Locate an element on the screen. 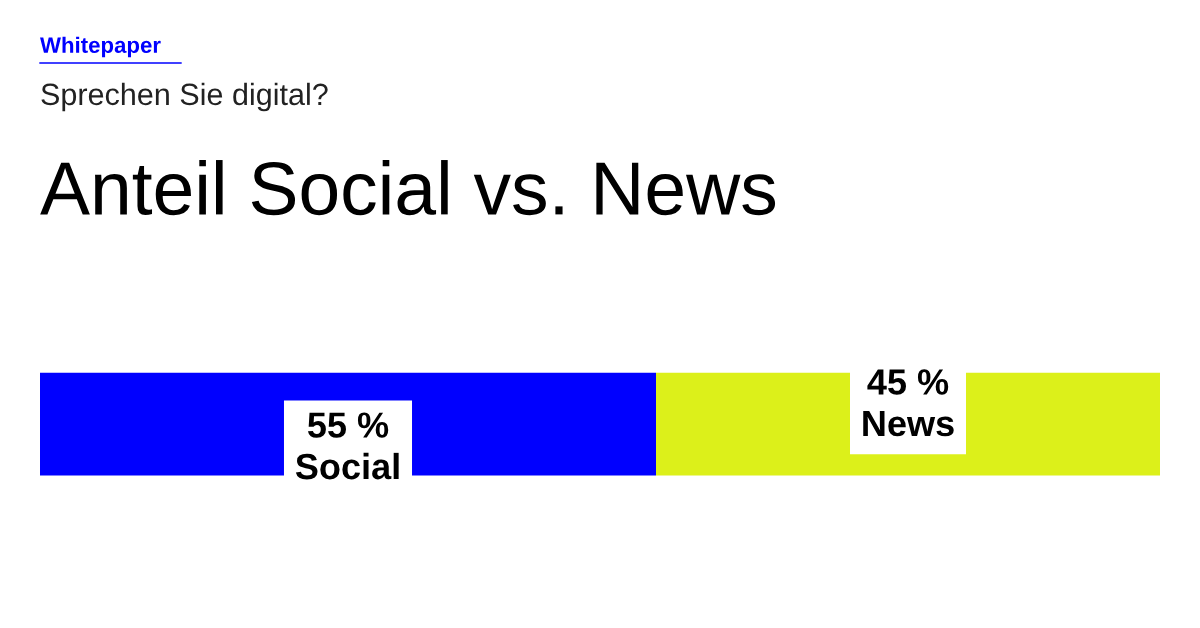 Image resolution: width=1200 pixels, height=628 pixels. text: Whitepaper is located at coordinates (100, 47).